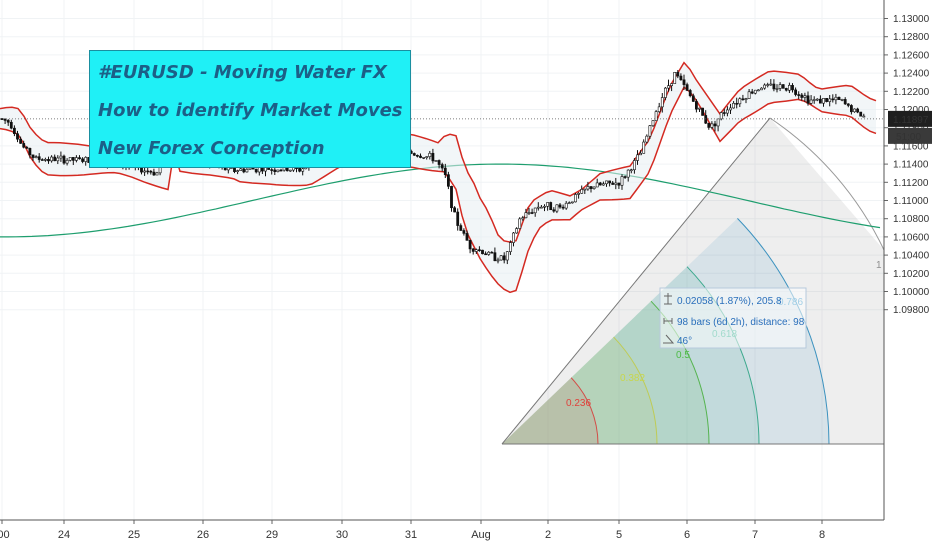 Image resolution: width=932 pixels, height=550 pixels. What do you see at coordinates (911, 201) in the screenshot?
I see `y-tick-label: 1.11000` at bounding box center [911, 201].